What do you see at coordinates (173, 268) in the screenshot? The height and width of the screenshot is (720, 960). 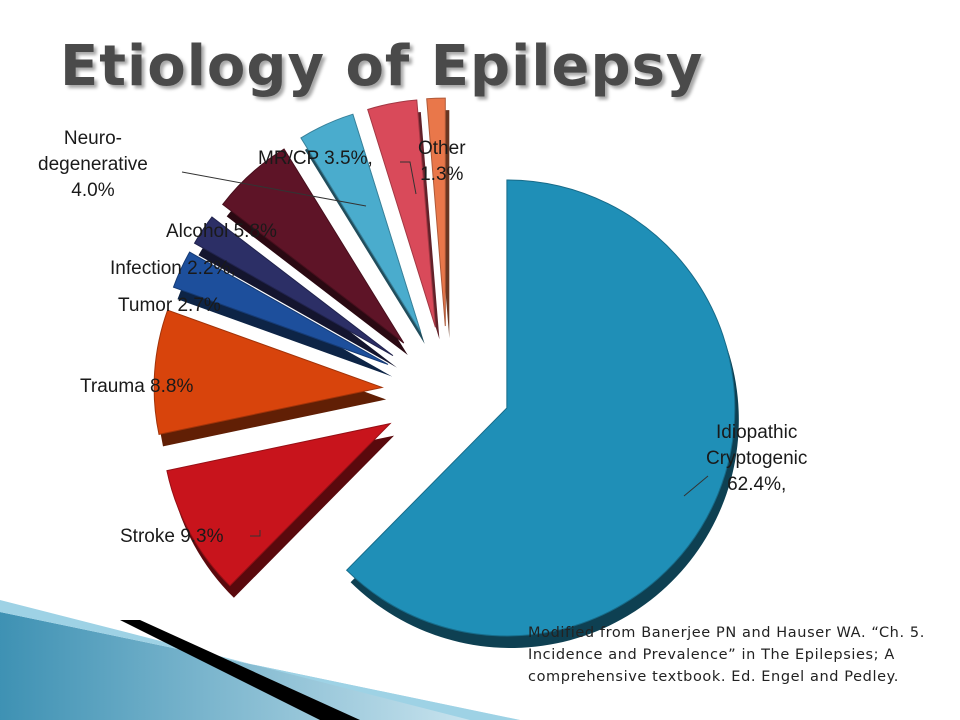 I see `label-infection: Infection 2.2%,` at bounding box center [173, 268].